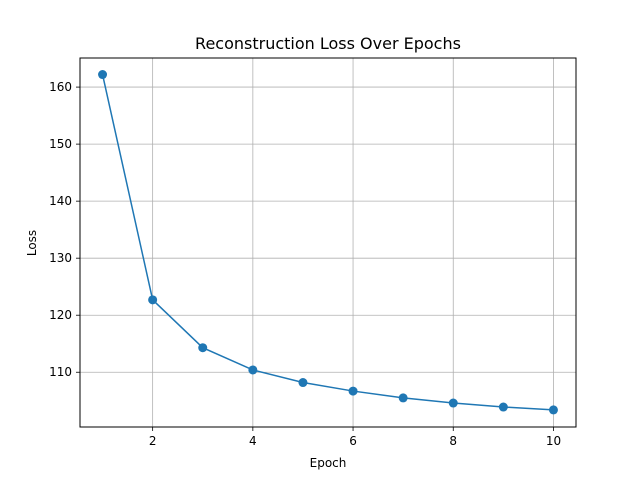 The height and width of the screenshot is (480, 640). Describe the element at coordinates (60, 144) in the screenshot. I see `y-tick-label: 150` at that location.